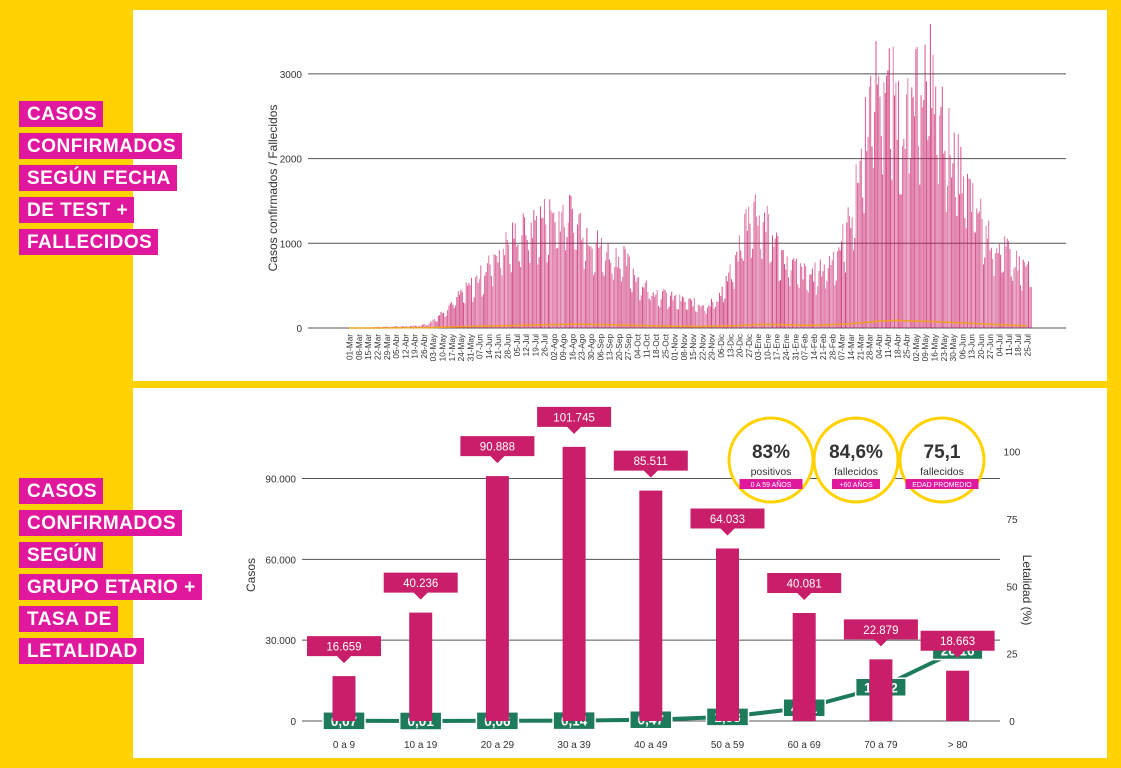 The image size is (1121, 768). What do you see at coordinates (771, 484) in the screenshot?
I see `stat-tag: 0 A 59 AÑOS` at bounding box center [771, 484].